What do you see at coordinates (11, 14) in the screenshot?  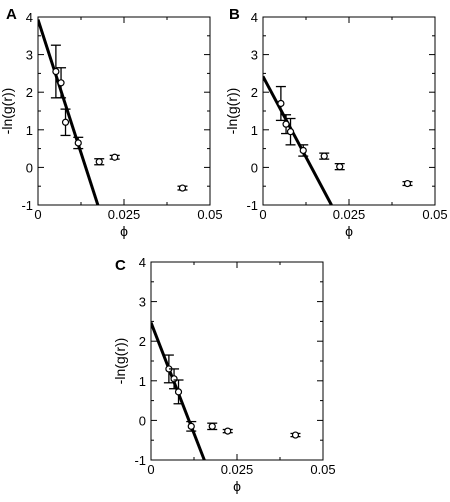 I see `panel-letter: A` at bounding box center [11, 14].